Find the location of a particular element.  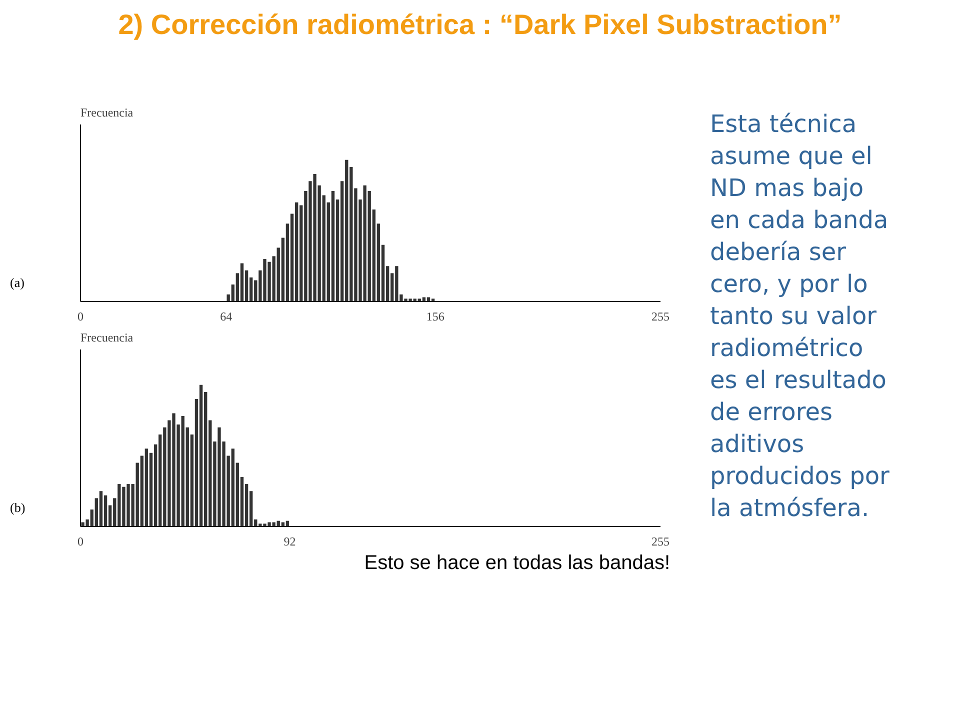

x-tick-label: 92 is located at coordinates (290, 541).